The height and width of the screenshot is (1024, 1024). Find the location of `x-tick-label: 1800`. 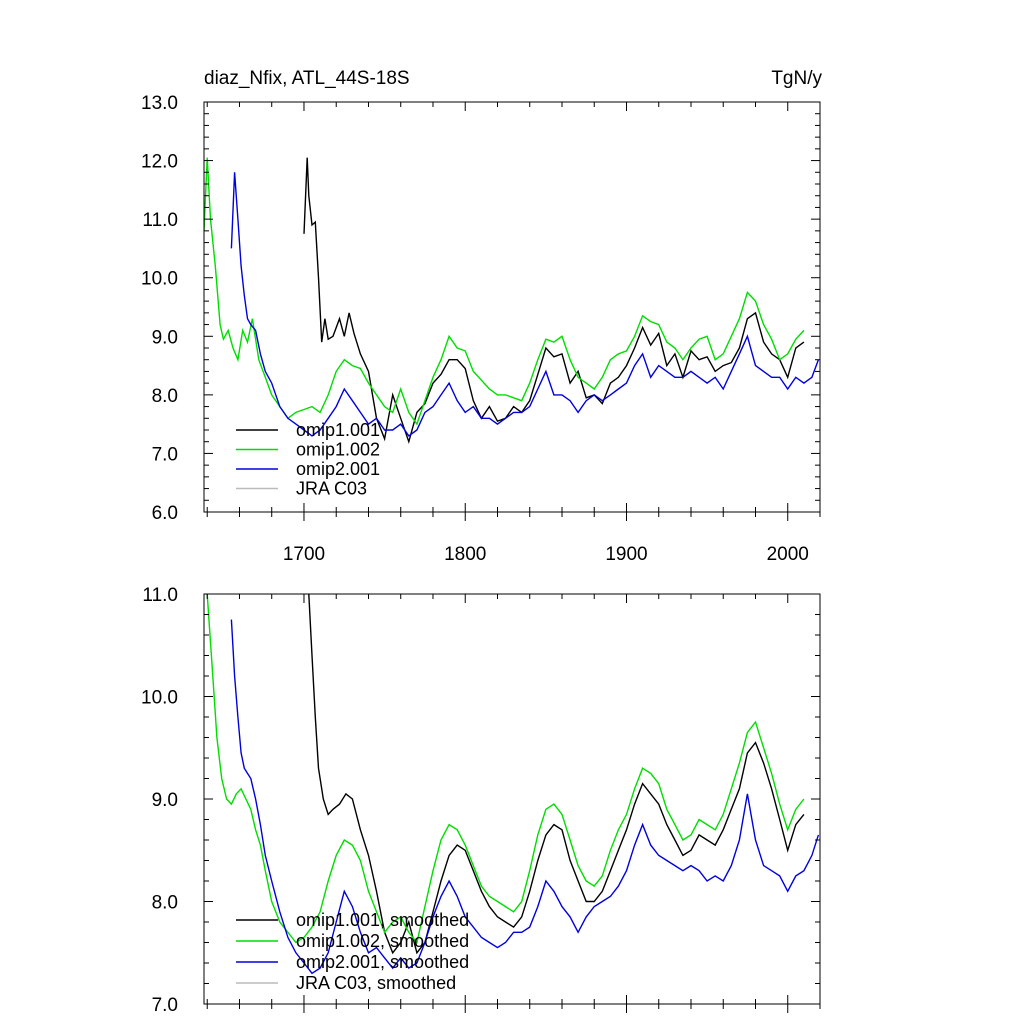

x-tick-label: 1800 is located at coordinates (465, 554).